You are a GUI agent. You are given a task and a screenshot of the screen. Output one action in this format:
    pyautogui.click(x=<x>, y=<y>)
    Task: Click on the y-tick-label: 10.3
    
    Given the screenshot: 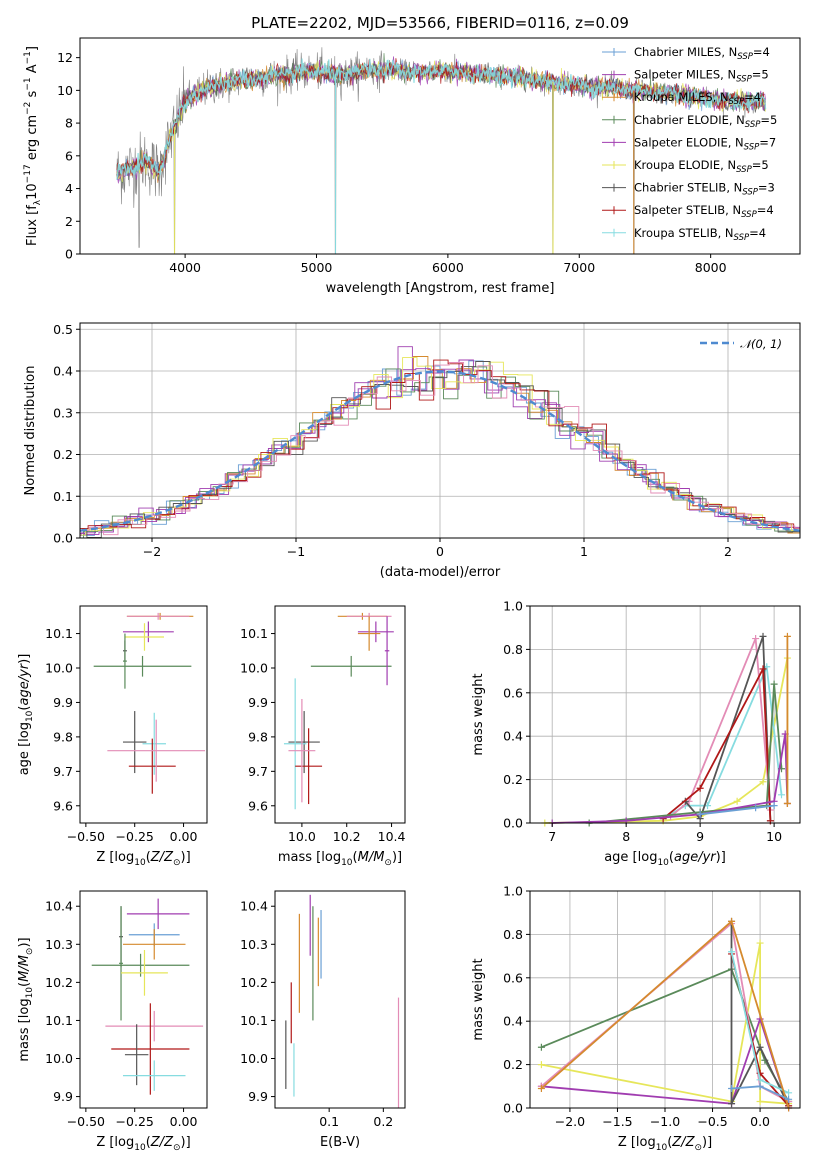 What is the action you would take?
    pyautogui.click(x=254, y=944)
    